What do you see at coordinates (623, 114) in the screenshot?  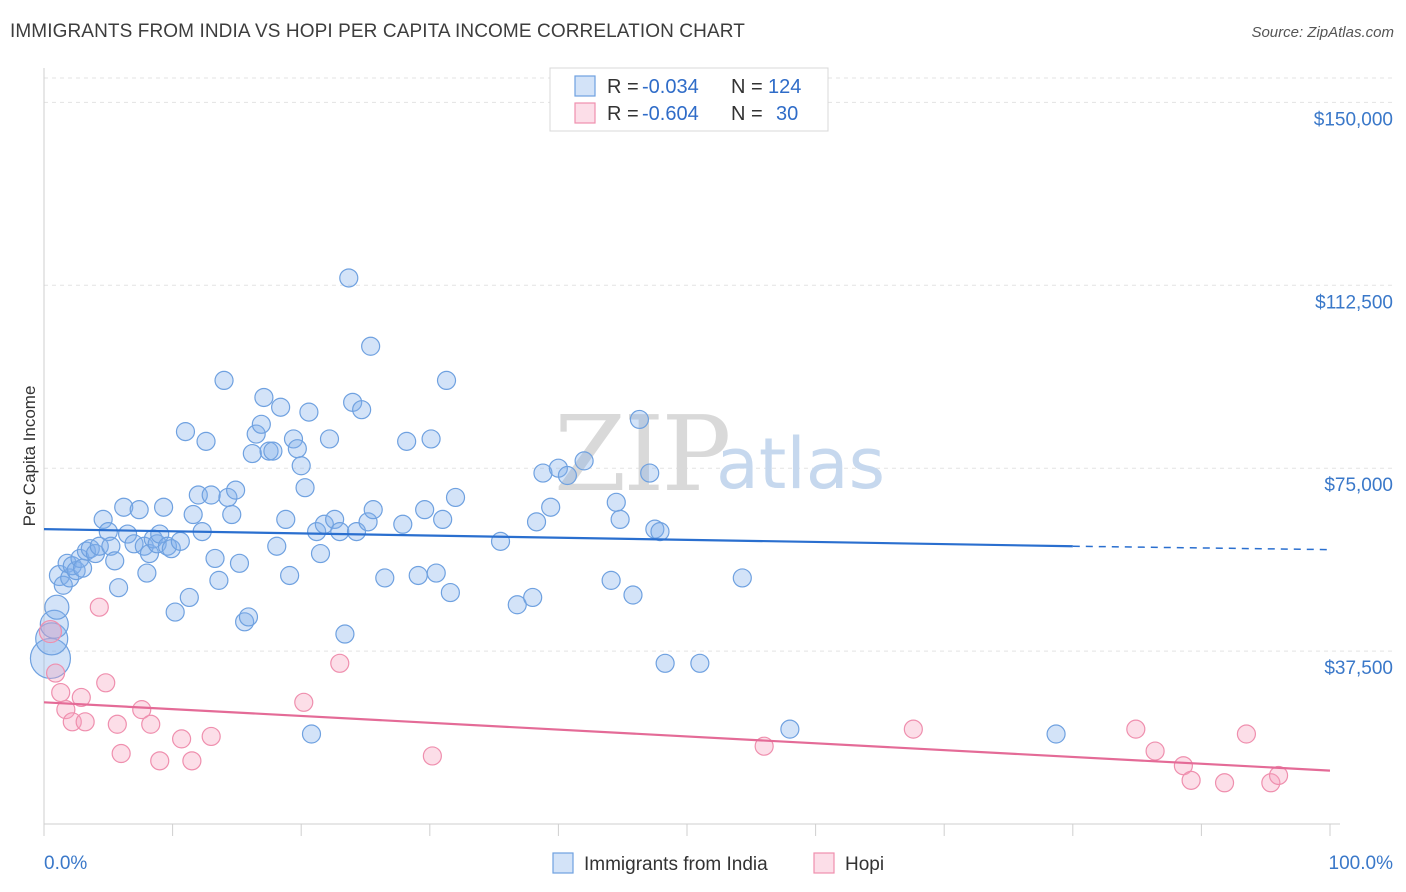 I see `legend-r-label-2: R =` at bounding box center [623, 114].